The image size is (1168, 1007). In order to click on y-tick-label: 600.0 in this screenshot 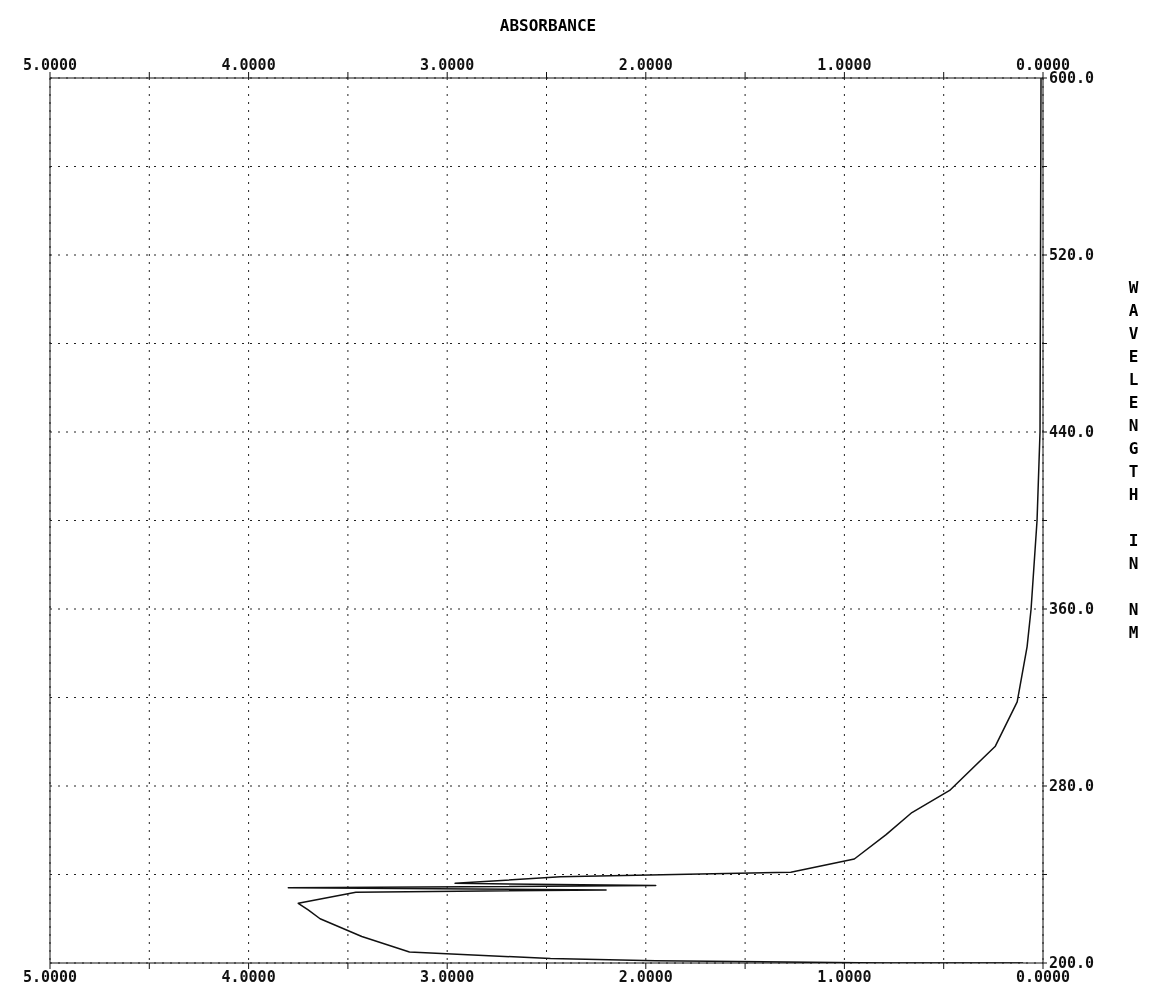, I will do `click(1072, 78)`.